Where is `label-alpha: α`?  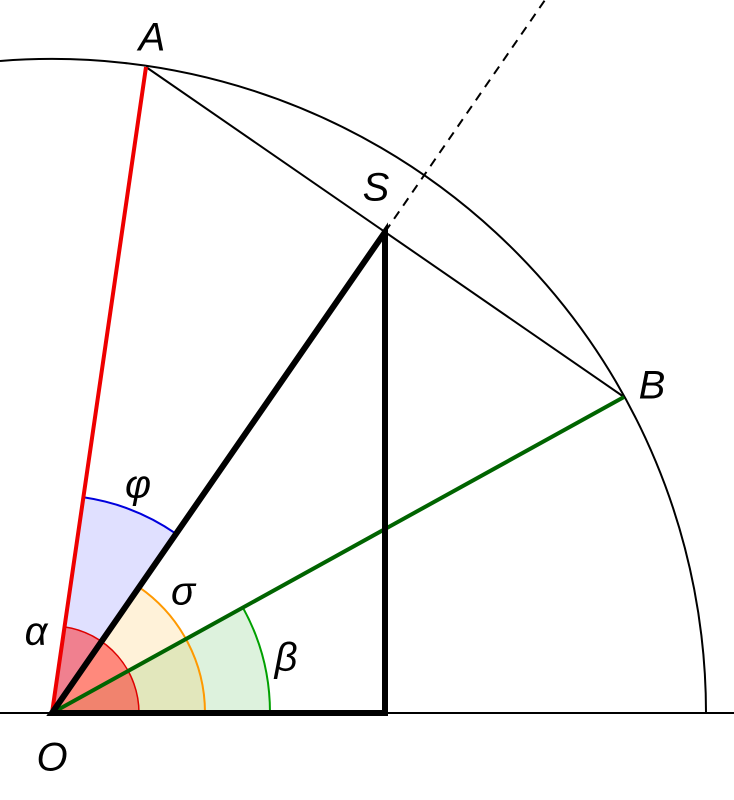
label-alpha: α is located at coordinates (37, 632).